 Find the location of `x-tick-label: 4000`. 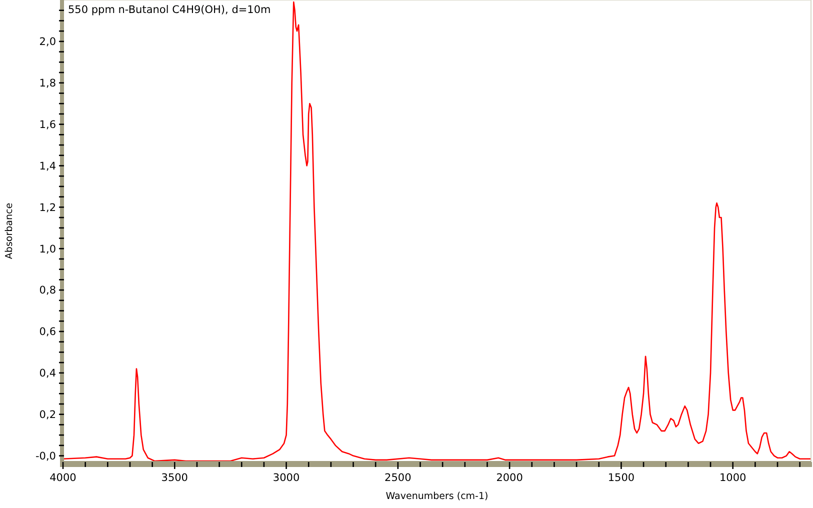

x-tick-label: 4000 is located at coordinates (63, 478).